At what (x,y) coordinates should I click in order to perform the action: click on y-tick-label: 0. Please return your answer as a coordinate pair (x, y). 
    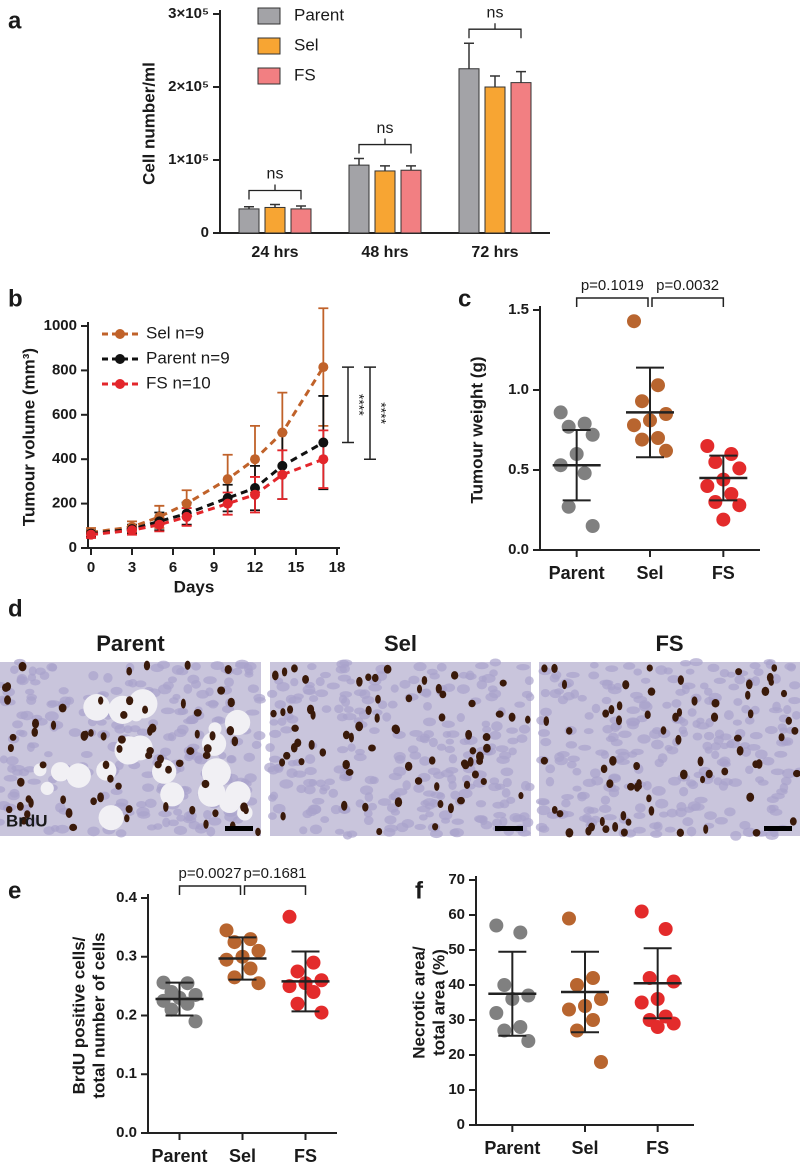
    Looking at the image, I should click on (73, 547).